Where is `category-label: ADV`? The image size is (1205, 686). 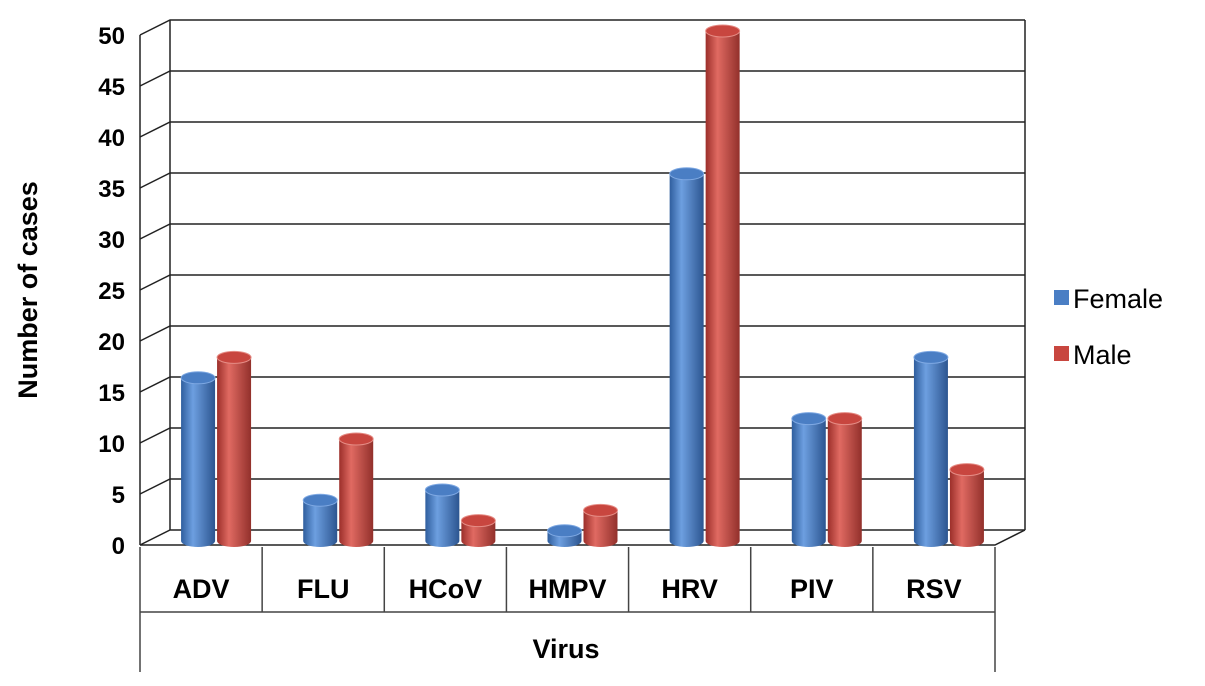
category-label: ADV is located at coordinates (201, 589).